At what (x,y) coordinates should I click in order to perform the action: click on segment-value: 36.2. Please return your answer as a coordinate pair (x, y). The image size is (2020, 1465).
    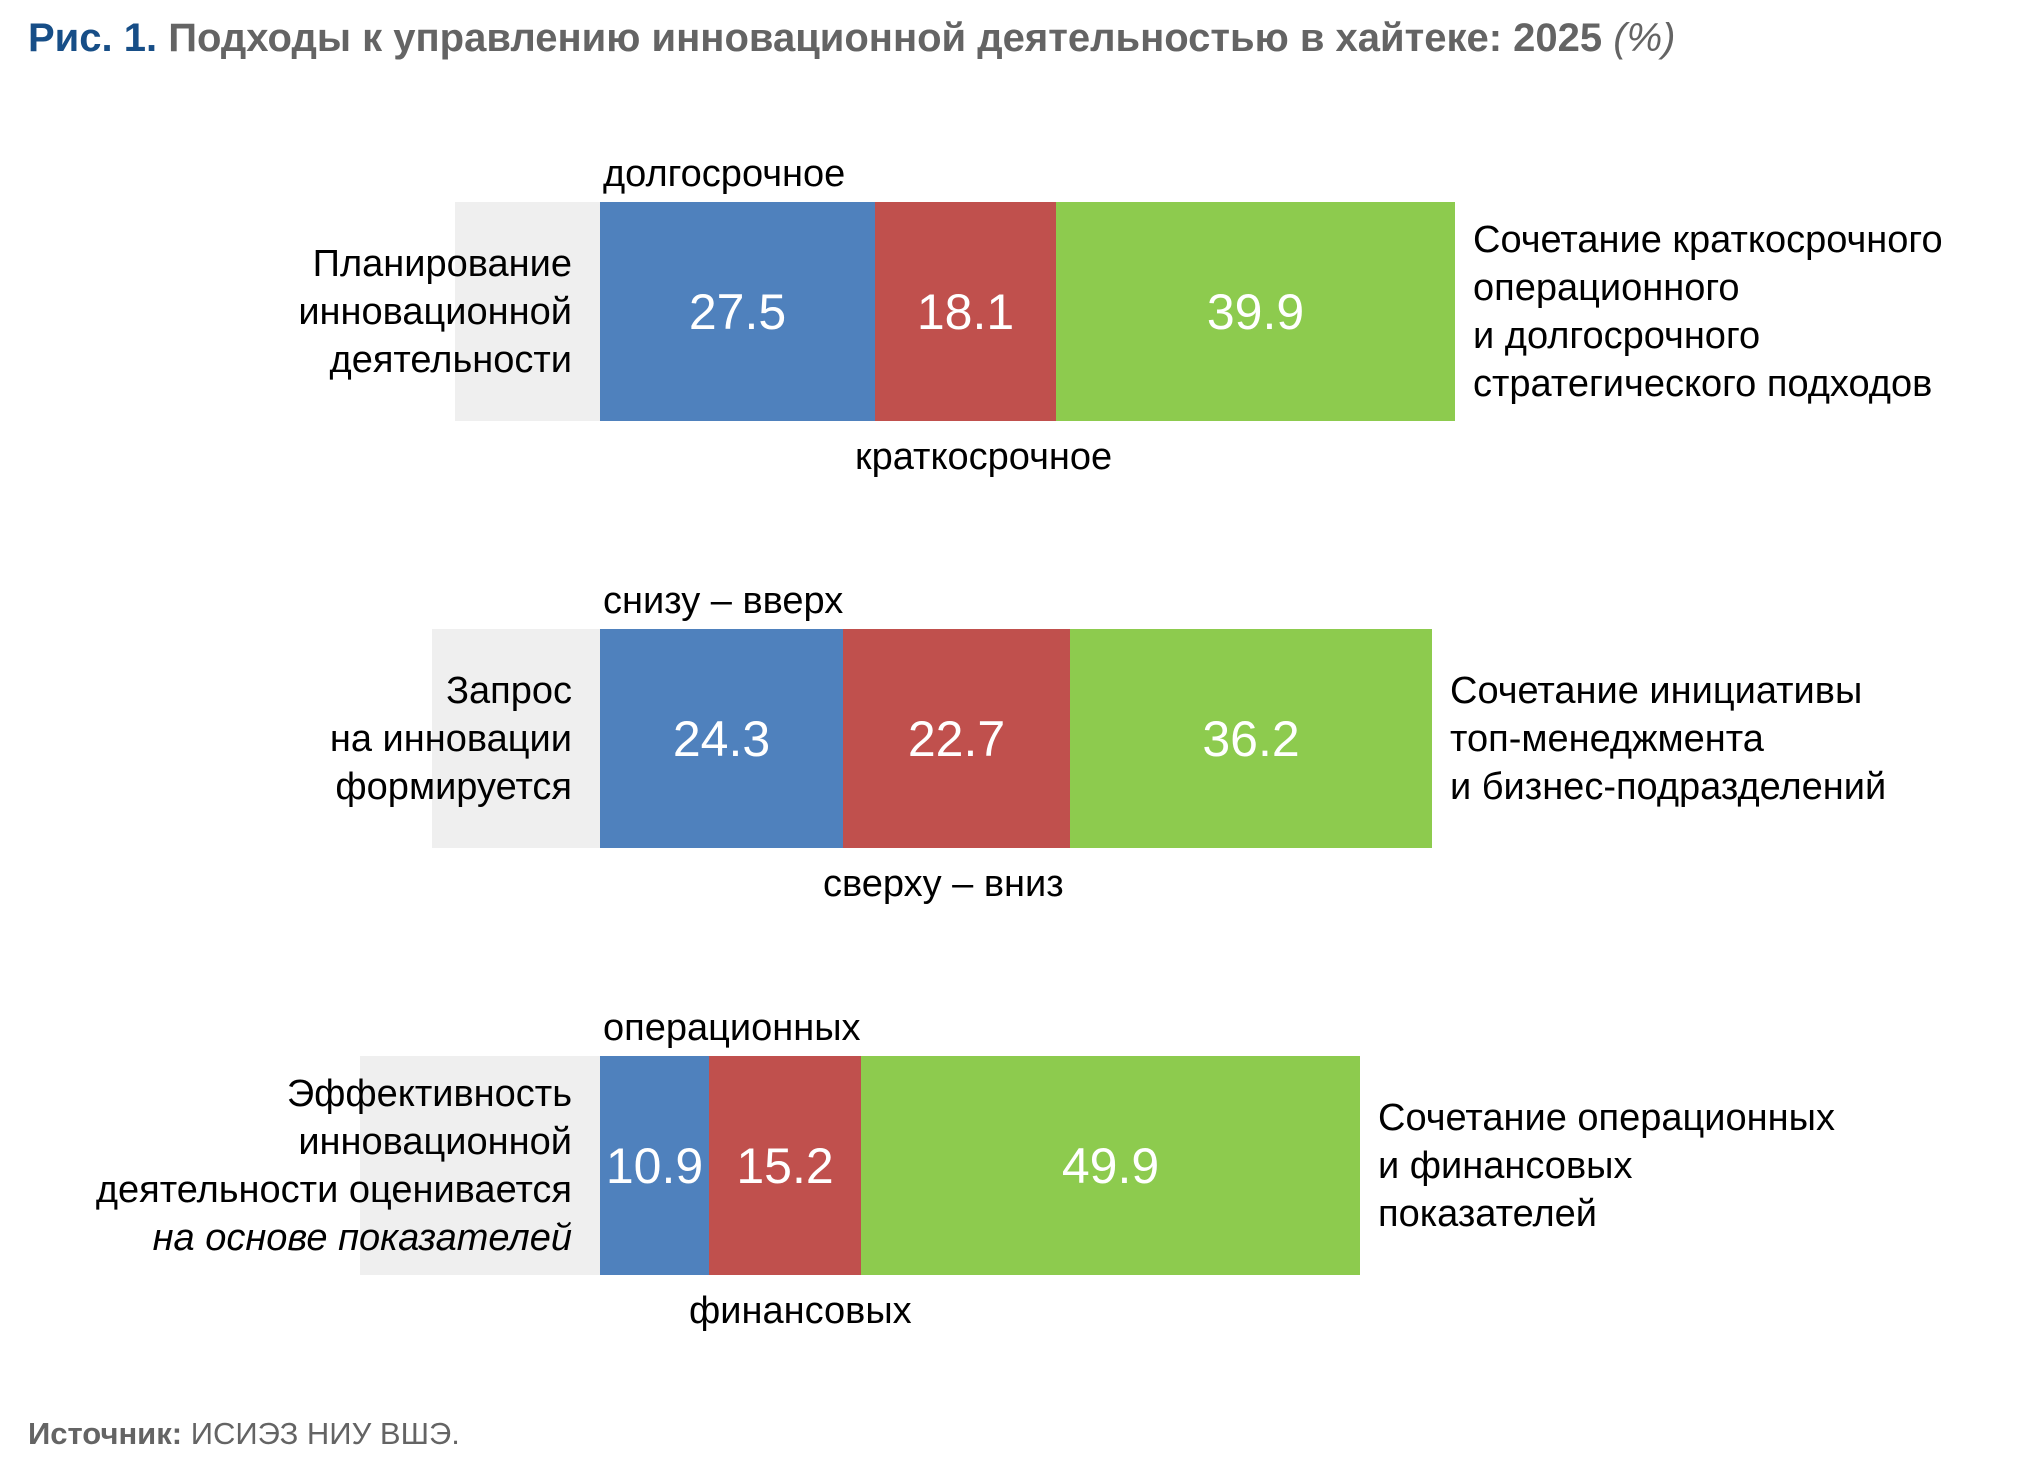
    Looking at the image, I should click on (1251, 738).